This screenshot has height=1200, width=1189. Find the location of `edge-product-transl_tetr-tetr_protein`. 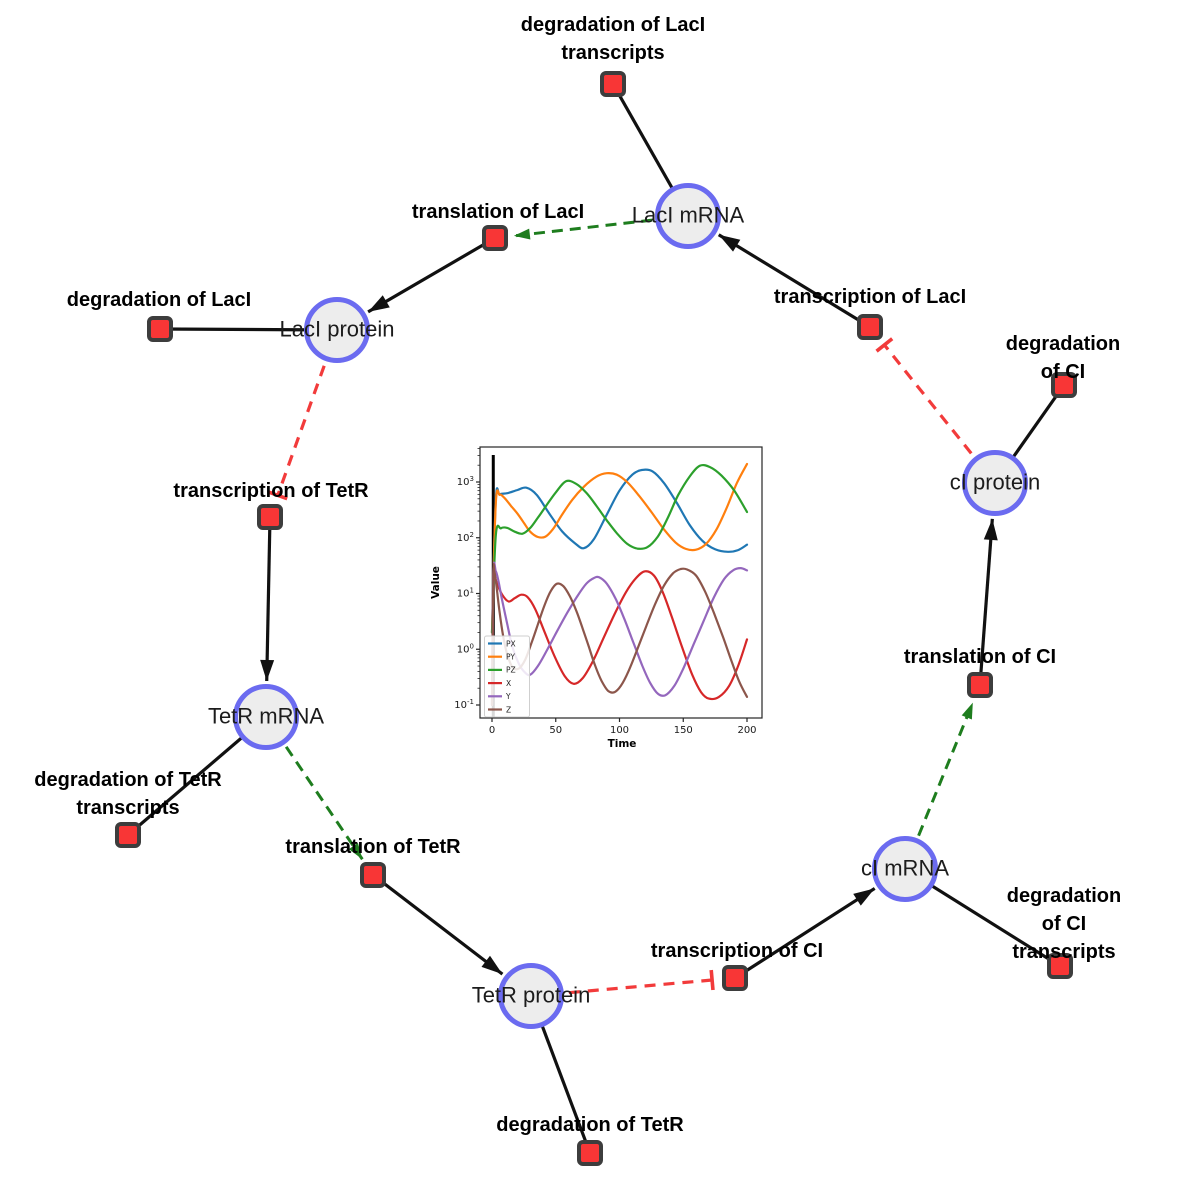

edge-product-transl_tetr-tetr_protein is located at coordinates (438, 924).